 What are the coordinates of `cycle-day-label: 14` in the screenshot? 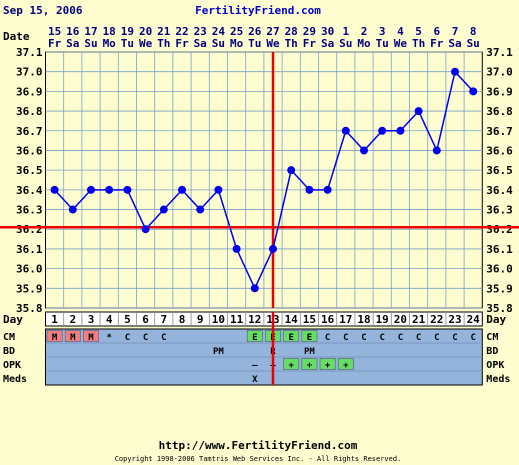 It's located at (292, 319).